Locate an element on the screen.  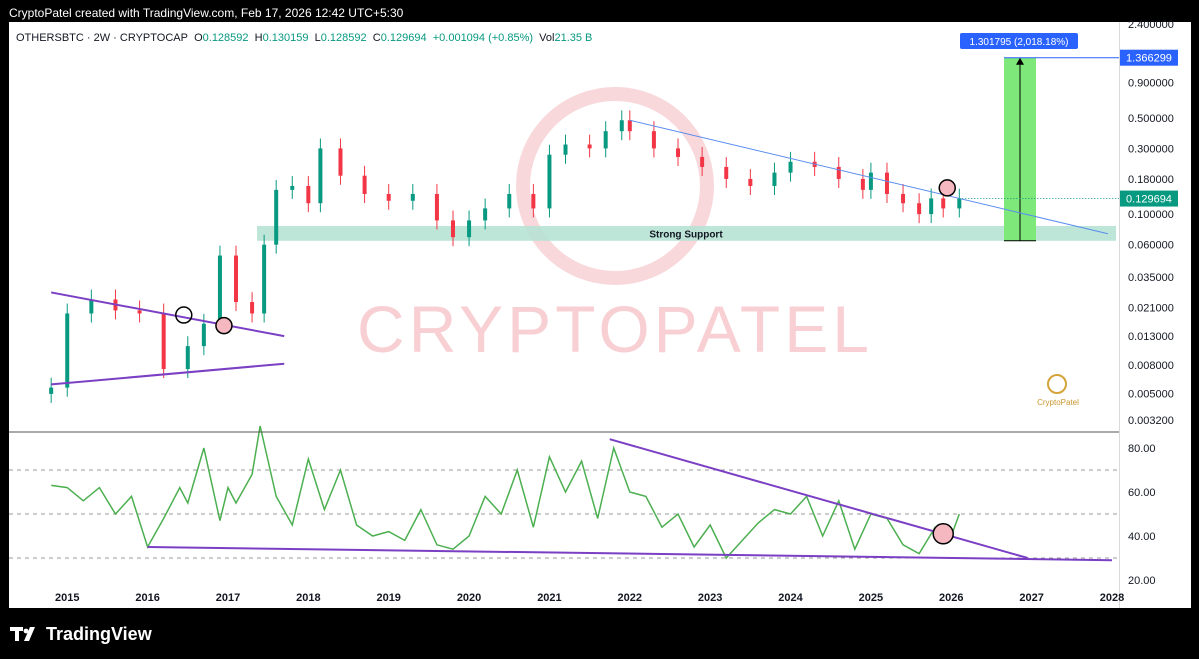
price-tick-label: 0.003200 is located at coordinates (1151, 421).